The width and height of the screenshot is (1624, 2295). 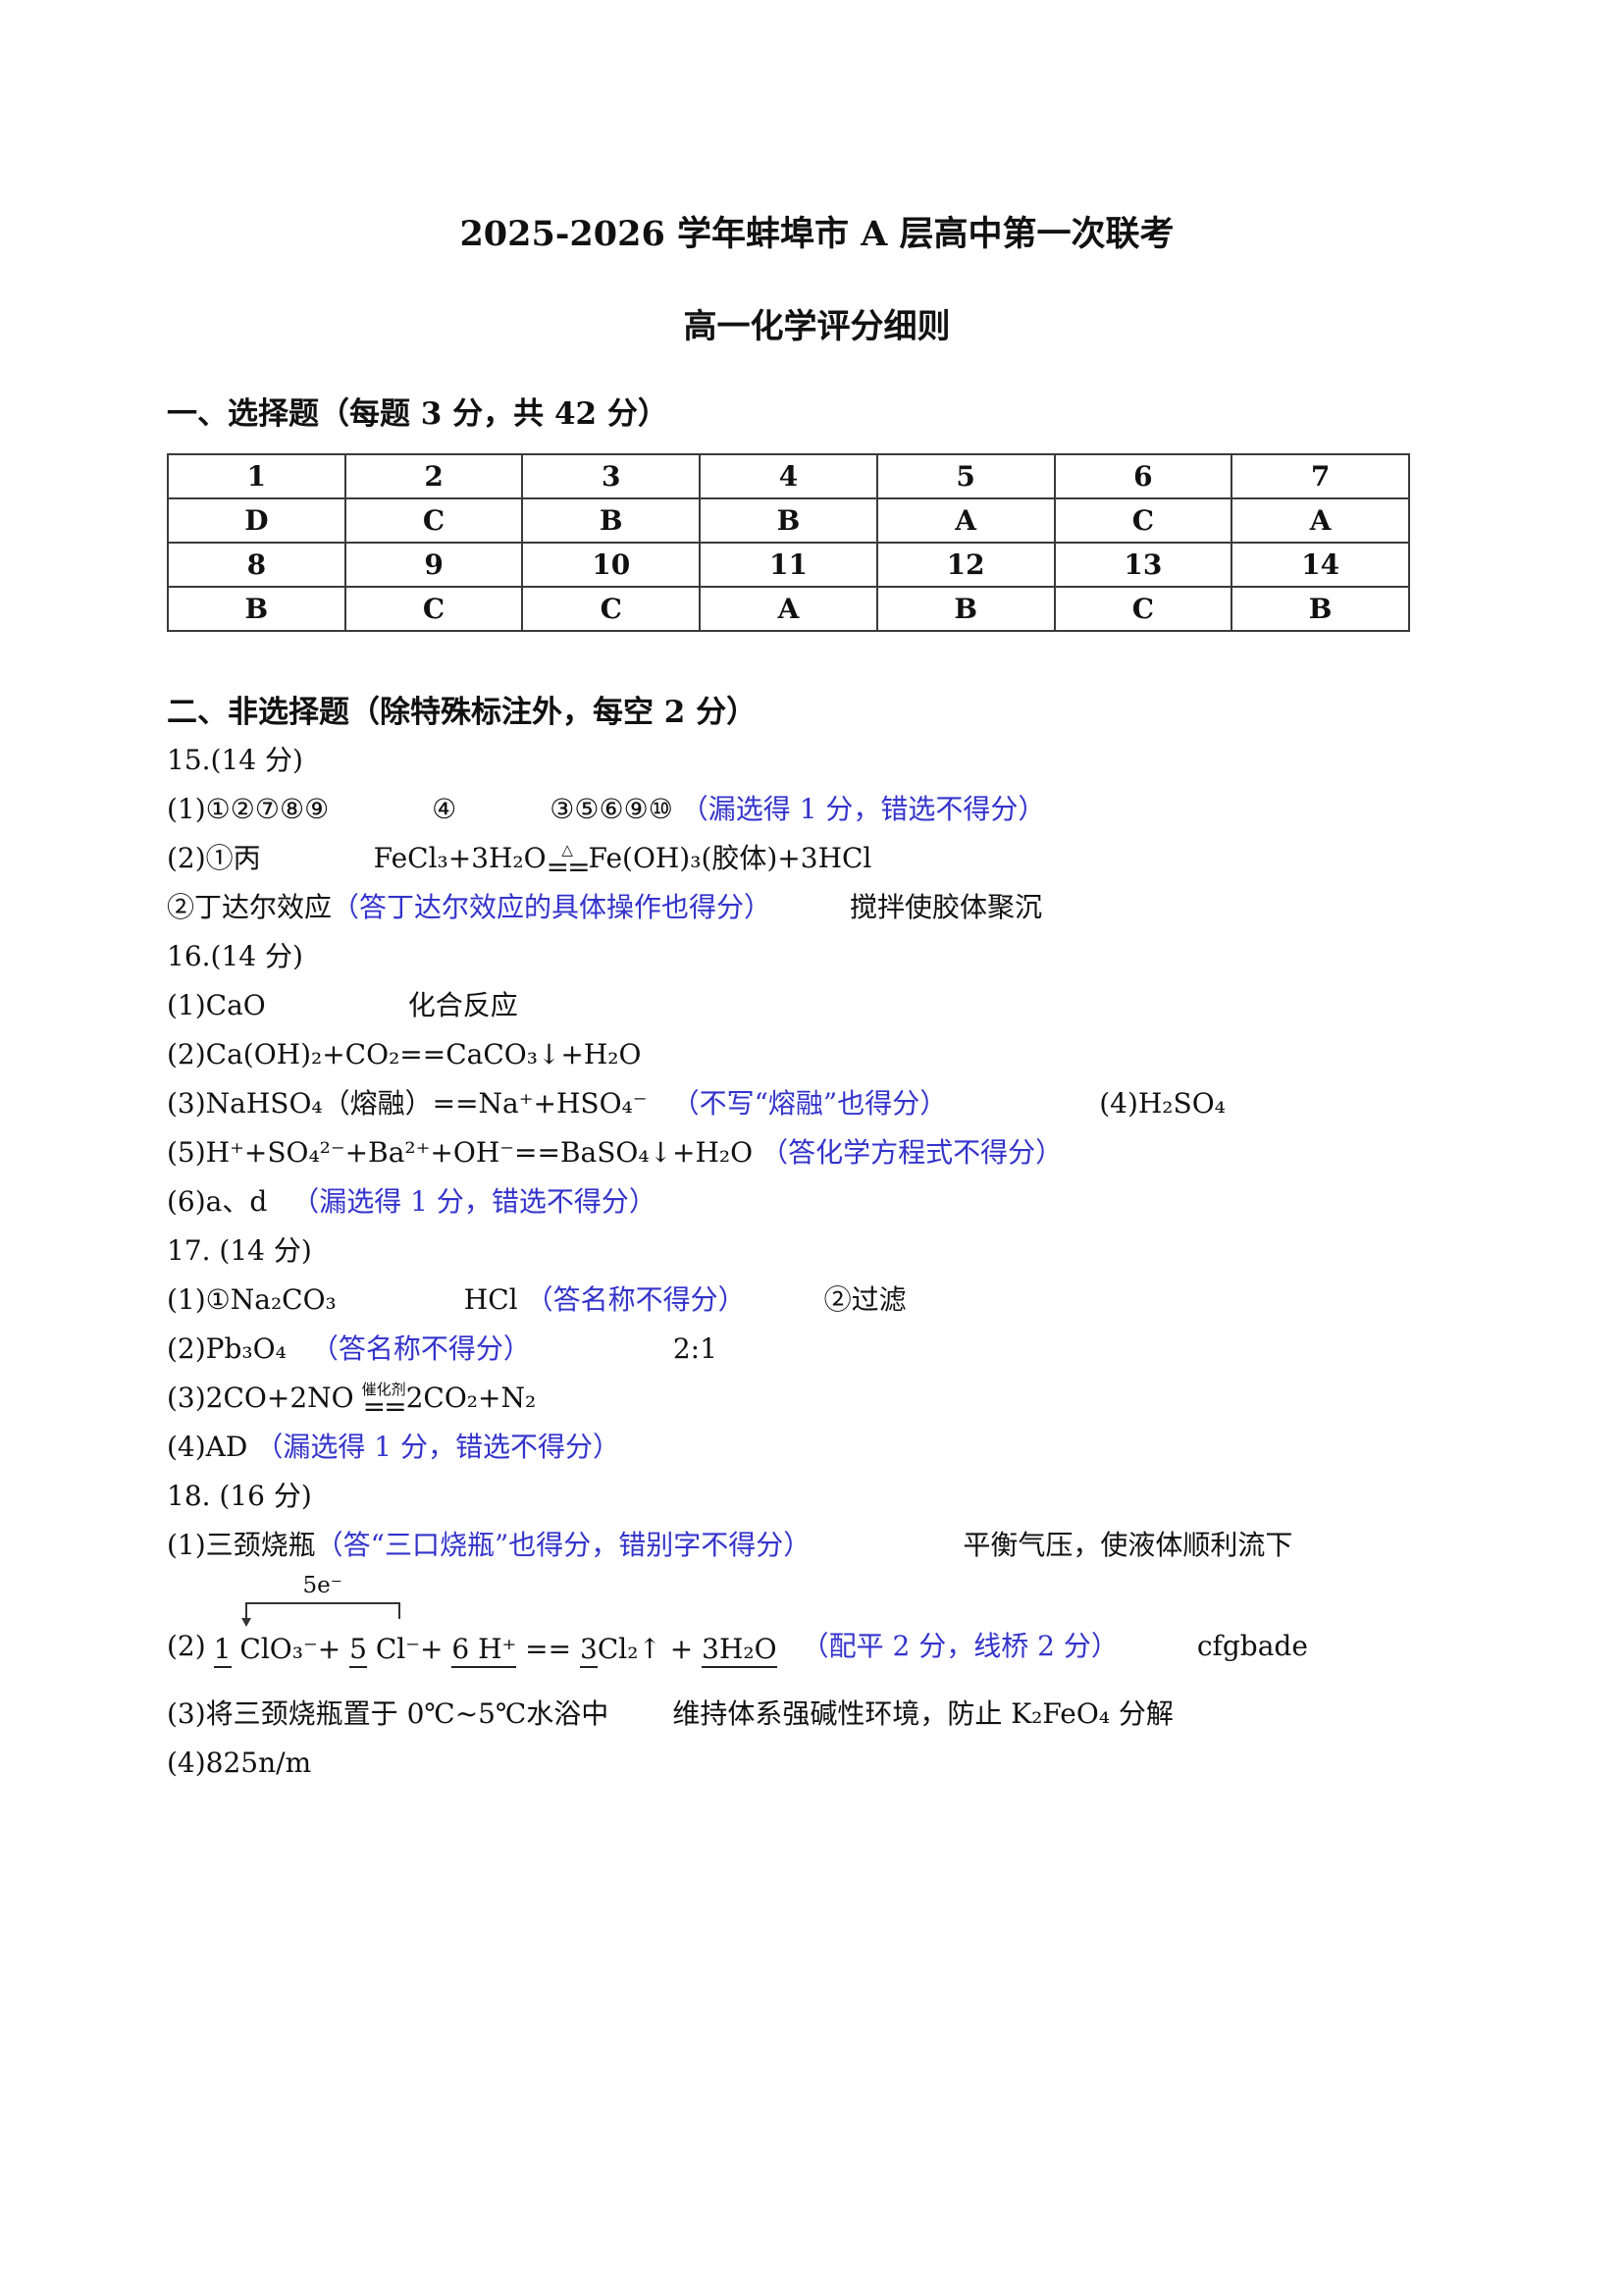 I want to click on question-number-cell: 12, so click(x=965, y=565).